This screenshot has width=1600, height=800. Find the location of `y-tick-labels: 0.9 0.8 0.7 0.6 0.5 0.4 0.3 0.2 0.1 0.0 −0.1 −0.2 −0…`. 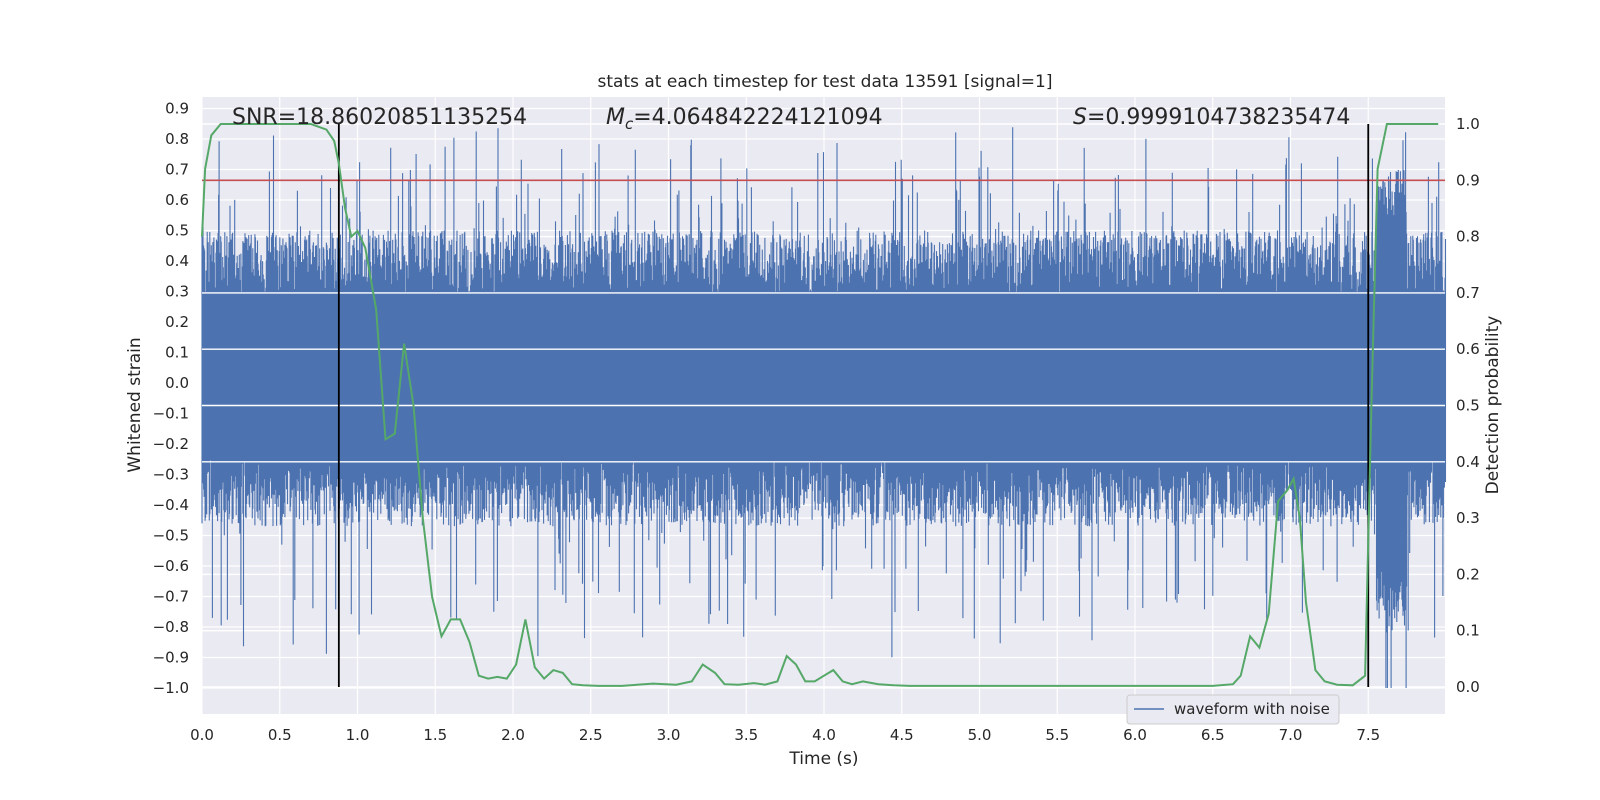

y-tick-labels: 0.9 0.8 0.7 0.6 0.5 0.4 0.3 0.2 0.1 0.0 −0.1 −0.2 −0… is located at coordinates (171, 399).